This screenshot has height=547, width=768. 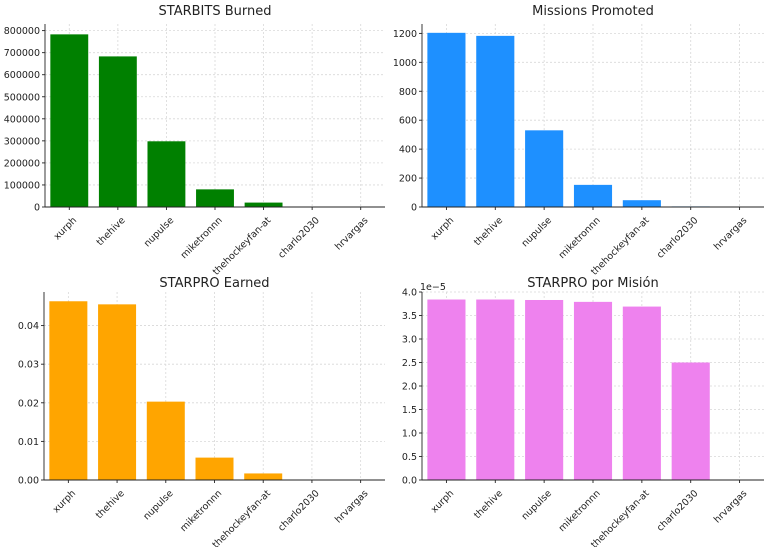 I want to click on y-tick-label: 3.0, so click(x=409, y=340).